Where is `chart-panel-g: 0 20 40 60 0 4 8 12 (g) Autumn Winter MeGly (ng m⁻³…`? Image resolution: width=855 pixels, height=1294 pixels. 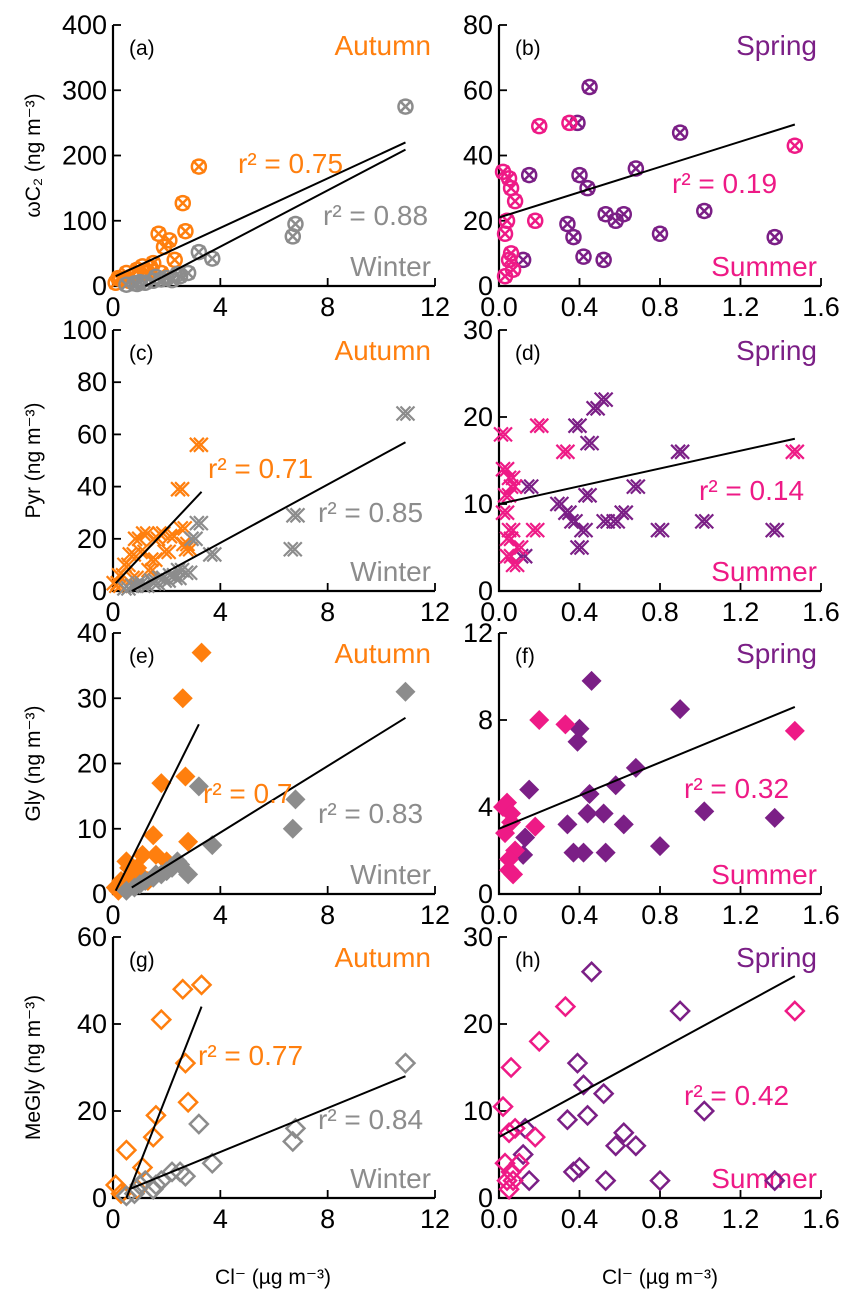
chart-panel-g: 0 20 40 60 0 4 8 12 (g) Autumn Winter MeGly (ng m⁻³… is located at coordinates (236, 1078).